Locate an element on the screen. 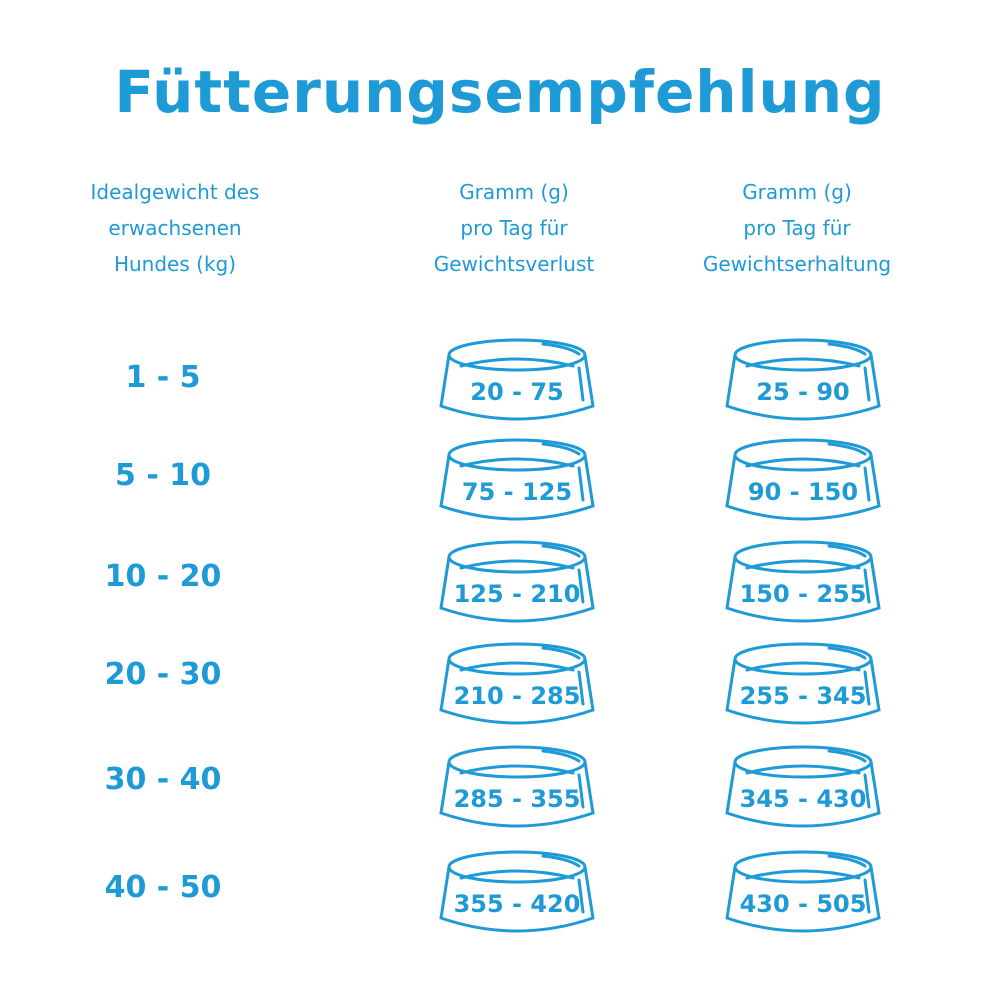  maintain-bowl: 430 - 505 is located at coordinates (803, 895).